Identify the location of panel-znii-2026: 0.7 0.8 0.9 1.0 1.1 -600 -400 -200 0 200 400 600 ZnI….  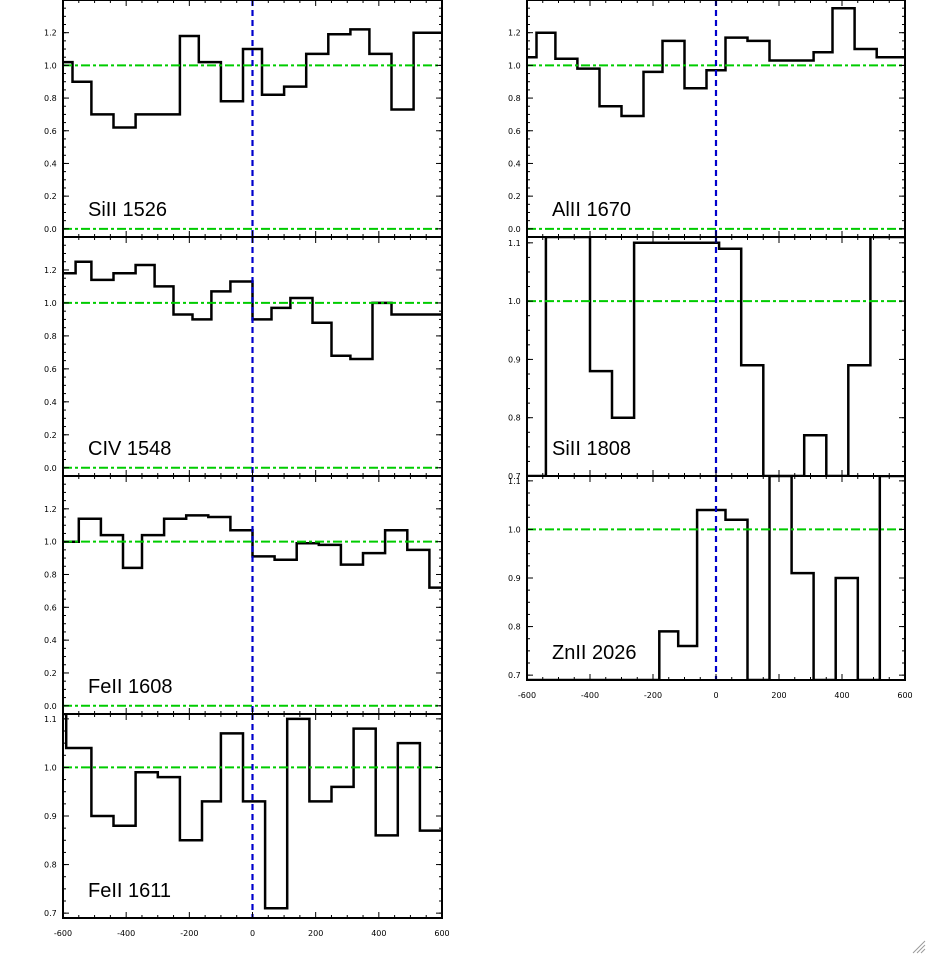
(710, 587).